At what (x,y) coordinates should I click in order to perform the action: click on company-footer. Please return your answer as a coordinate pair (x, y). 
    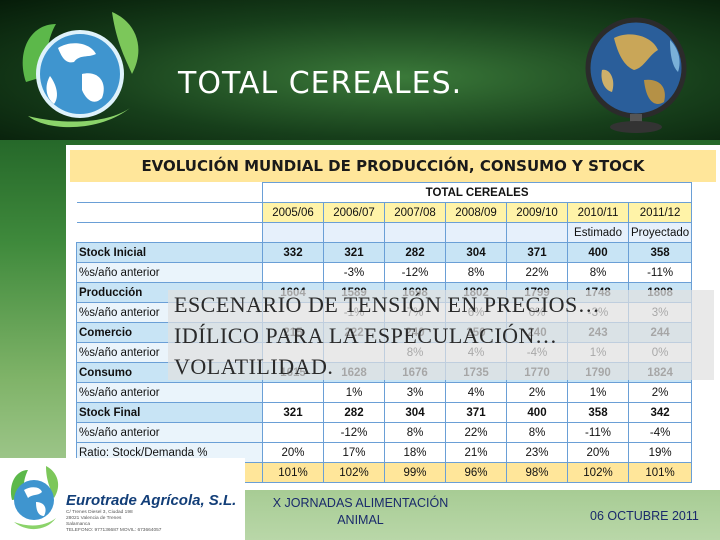
    Looking at the image, I should click on (122, 499).